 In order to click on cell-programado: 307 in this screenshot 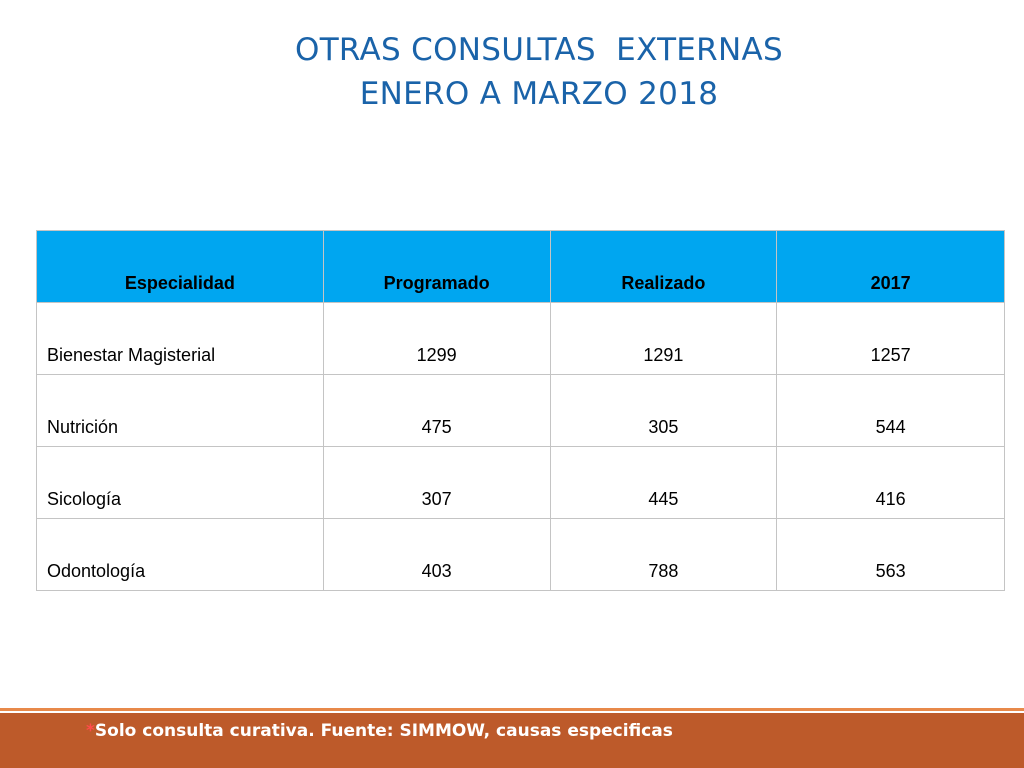, I will do `click(436, 482)`.